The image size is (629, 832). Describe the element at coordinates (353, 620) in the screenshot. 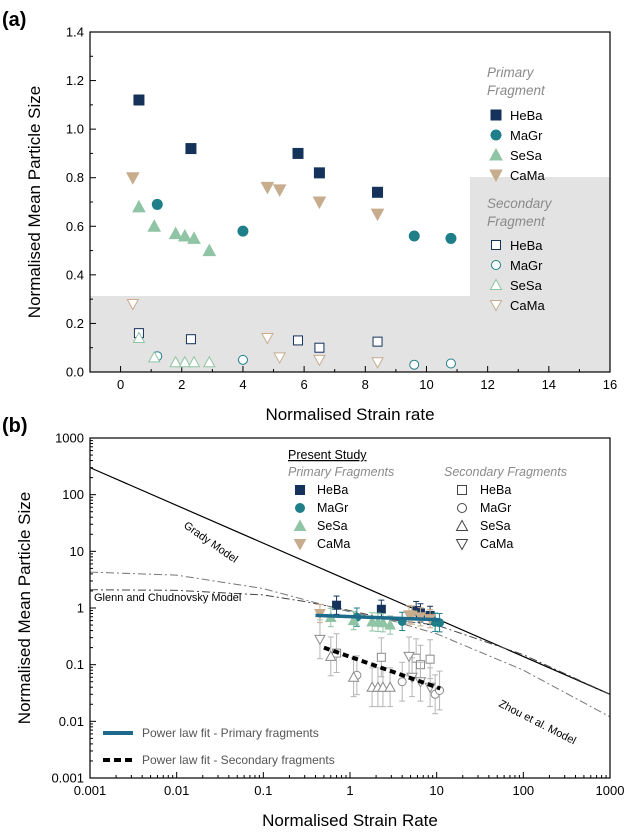

I see `b-point-primary-sesa` at that location.